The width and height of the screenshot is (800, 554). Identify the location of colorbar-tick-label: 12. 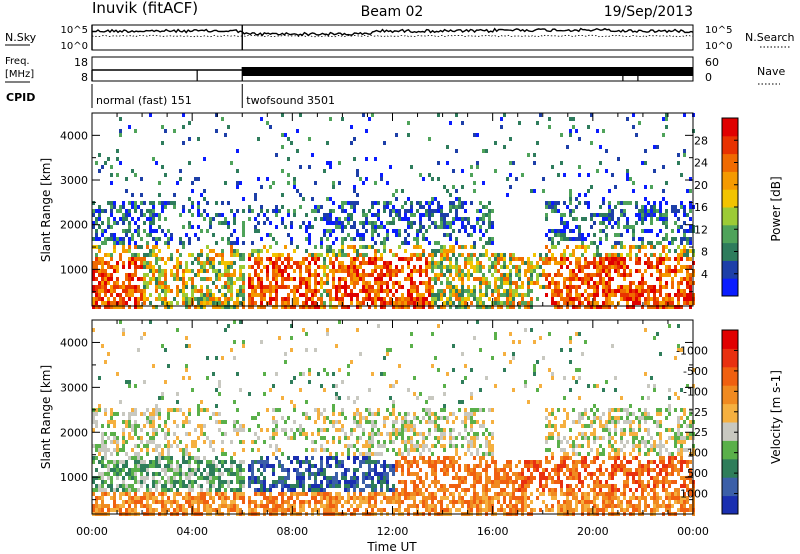
(701, 229).